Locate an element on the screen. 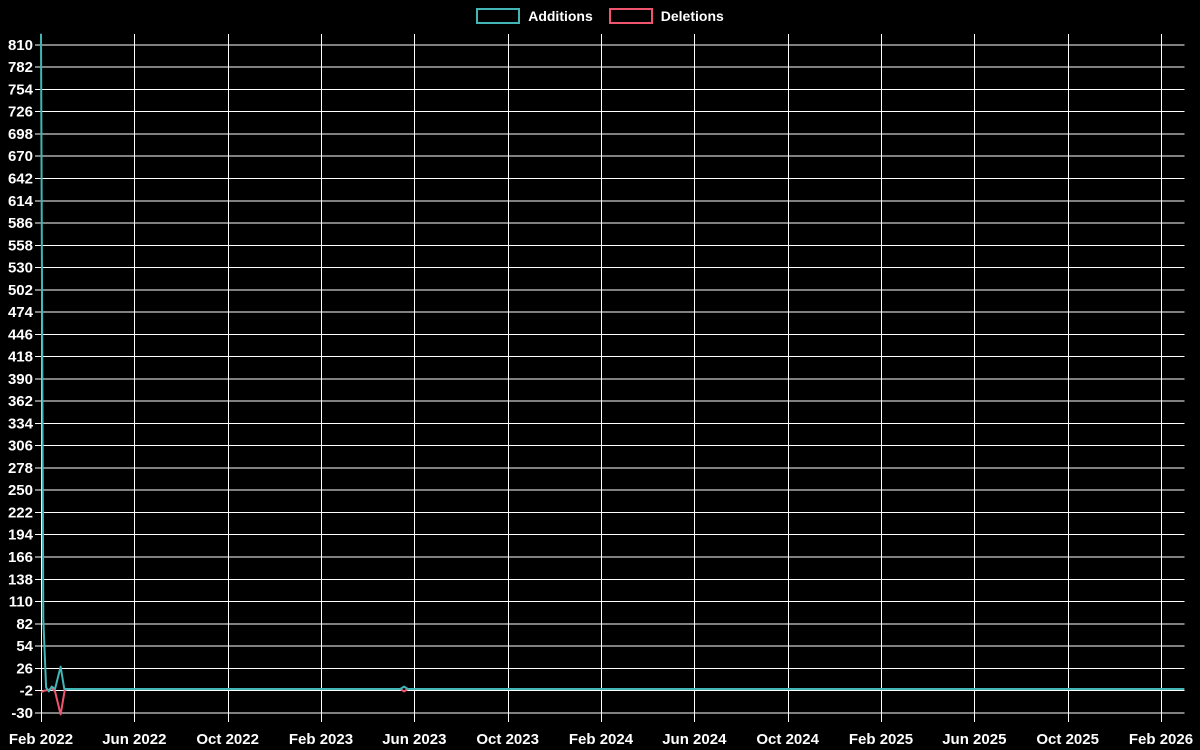 The width and height of the screenshot is (1200, 750). y-tick-label: 810 is located at coordinates (20, 45).